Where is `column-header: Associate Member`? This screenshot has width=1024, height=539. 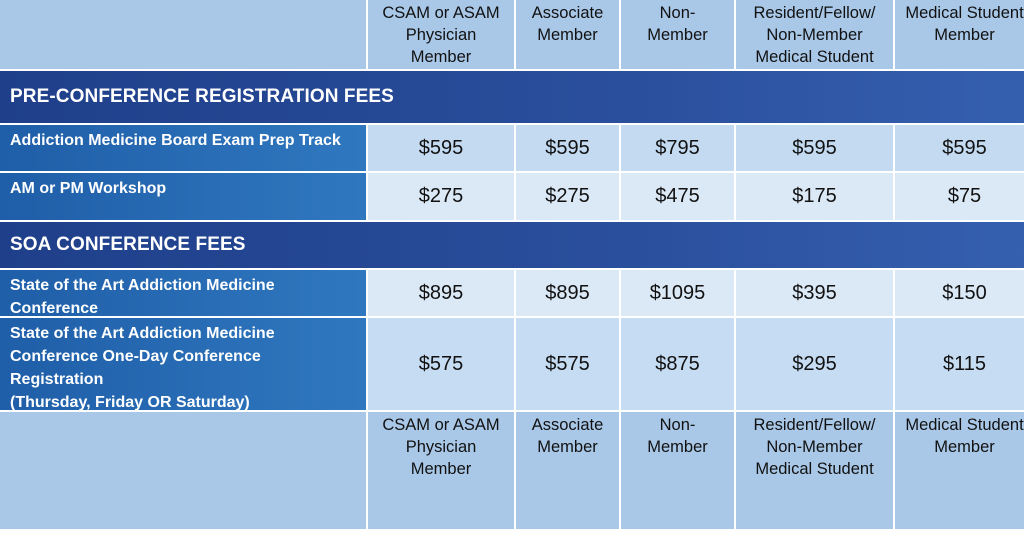 column-header: Associate Member is located at coordinates (567, 34).